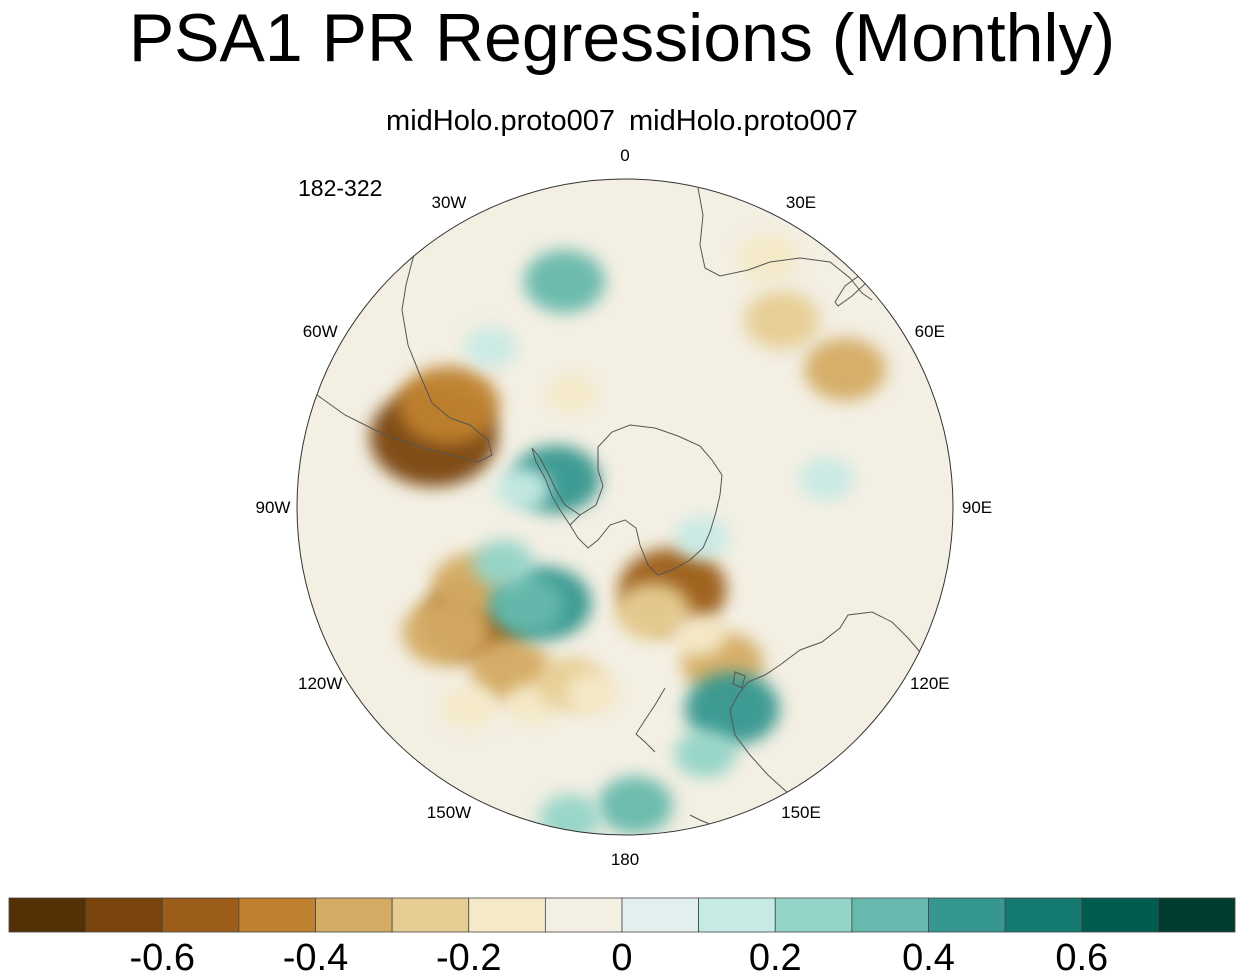 This screenshot has height=978, width=1244. I want to click on lon-label-60e: 60E, so click(930, 331).